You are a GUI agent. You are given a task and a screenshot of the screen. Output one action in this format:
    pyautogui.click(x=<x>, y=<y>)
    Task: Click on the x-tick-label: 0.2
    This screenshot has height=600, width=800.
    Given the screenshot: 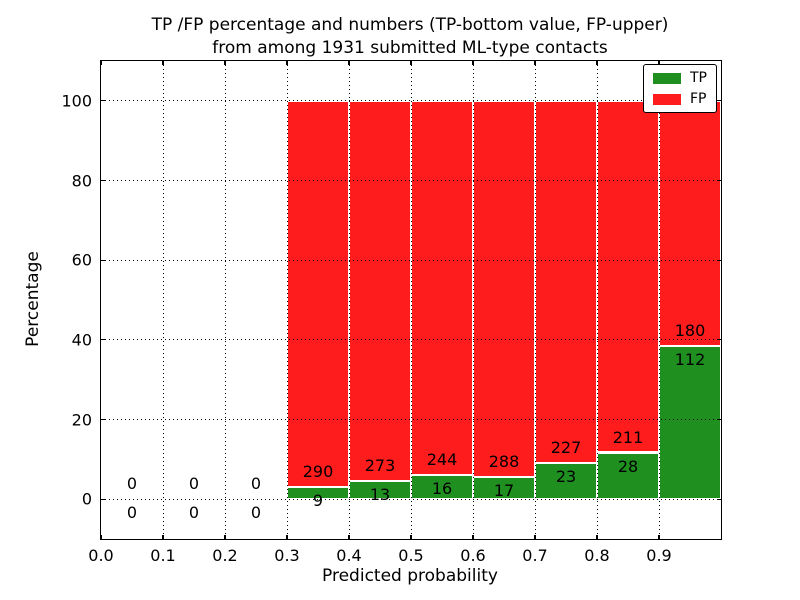 What is the action you would take?
    pyautogui.click(x=225, y=555)
    